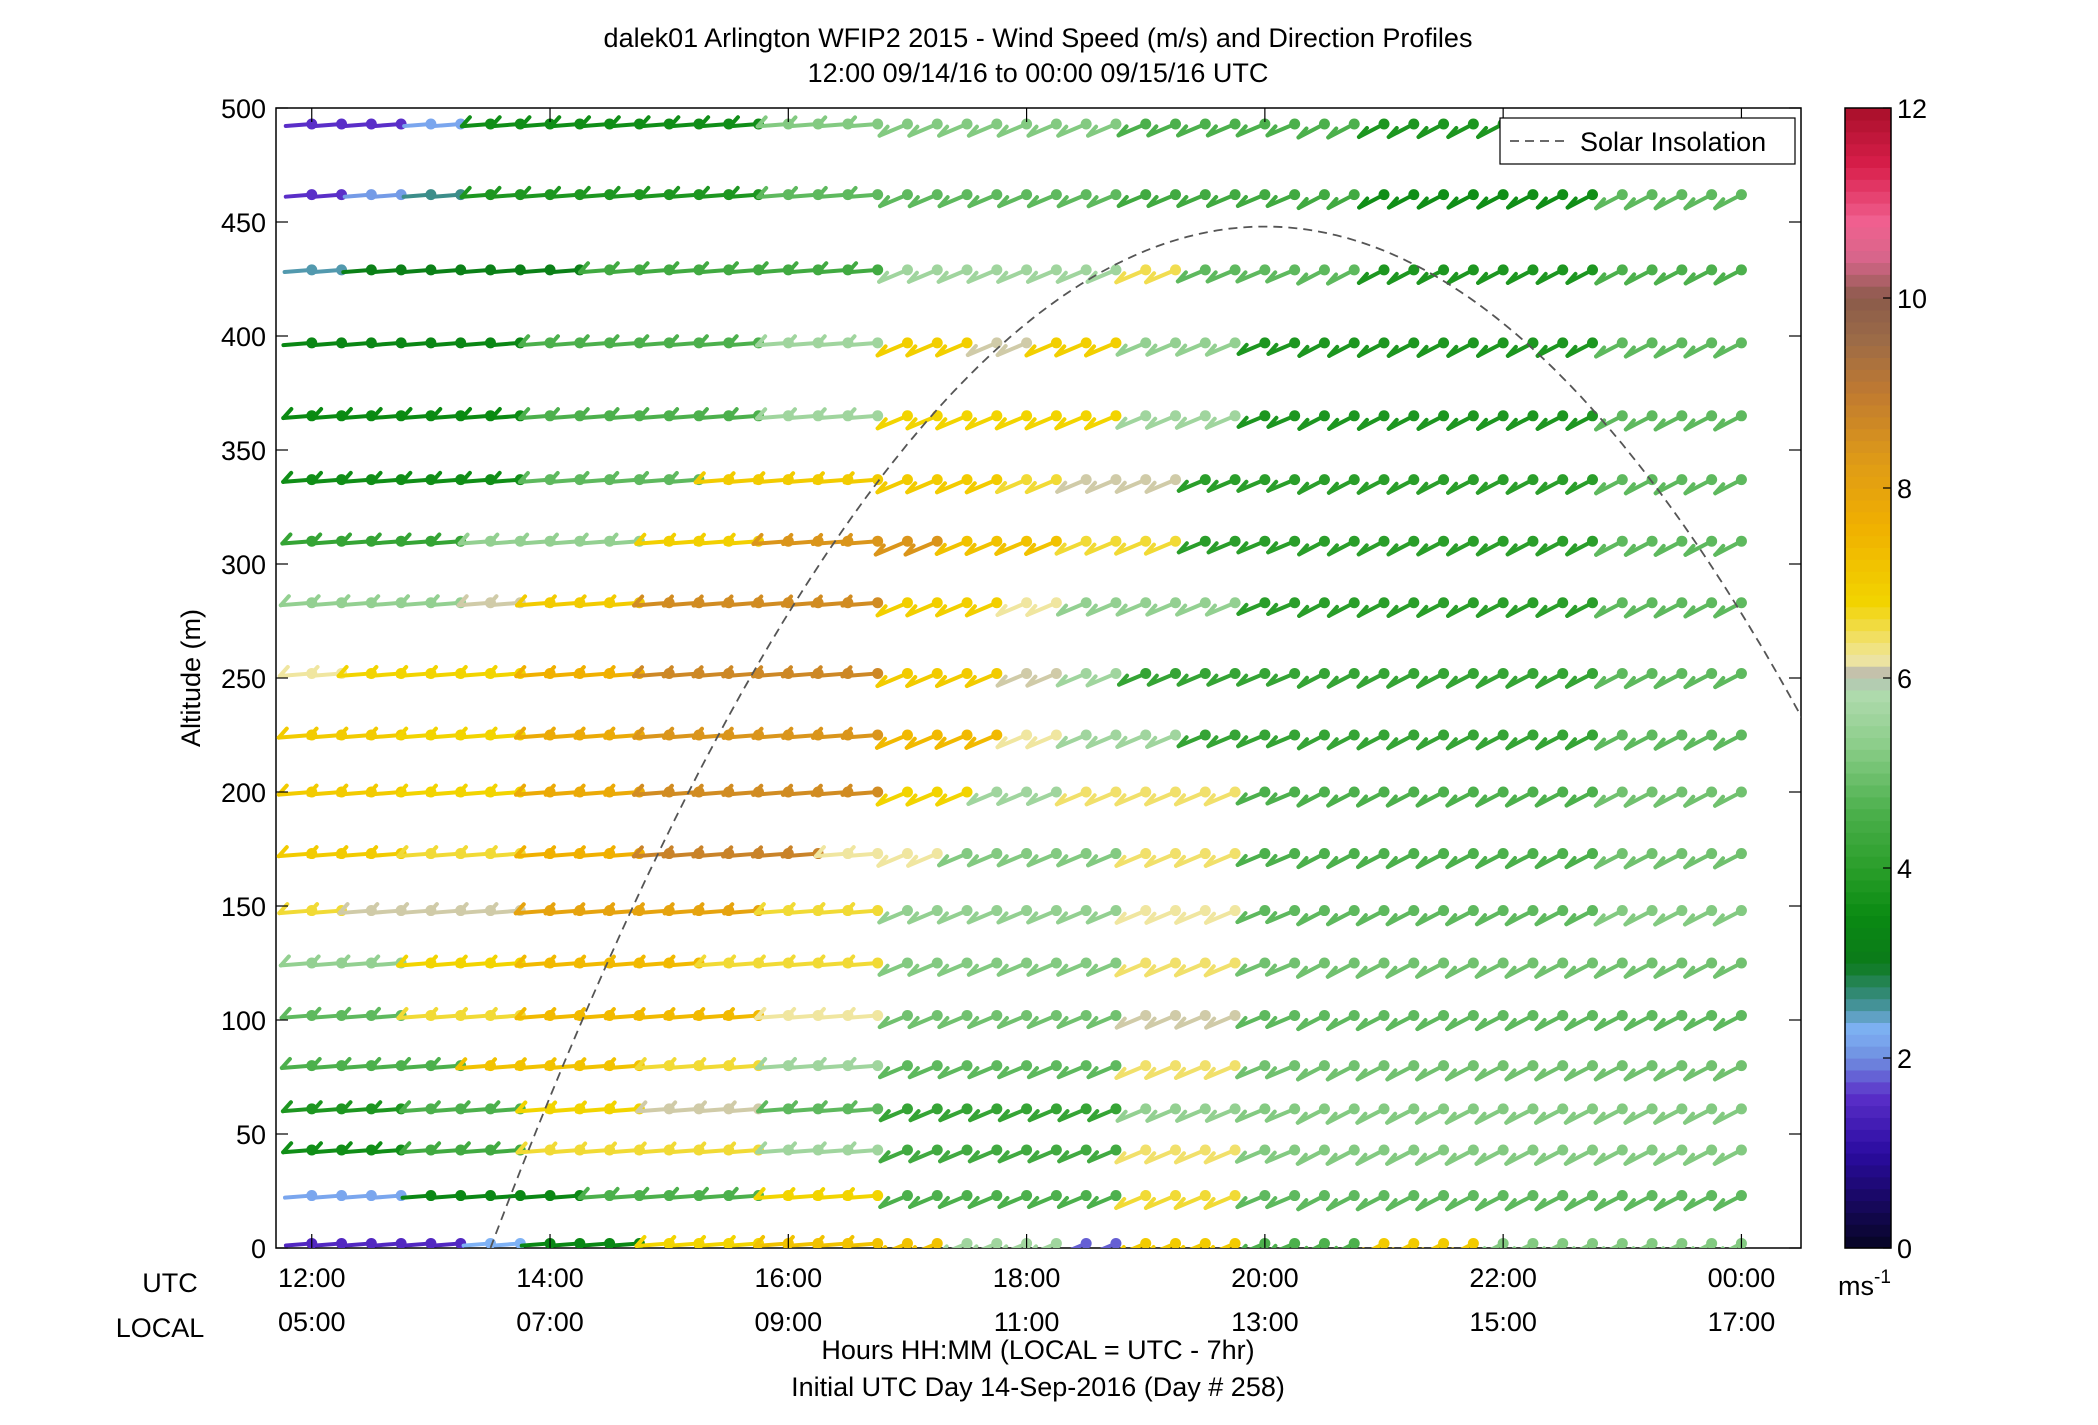 The height and width of the screenshot is (1425, 2098). Describe the element at coordinates (1912, 299) in the screenshot. I see `colorbar-tick-label: 10` at that location.